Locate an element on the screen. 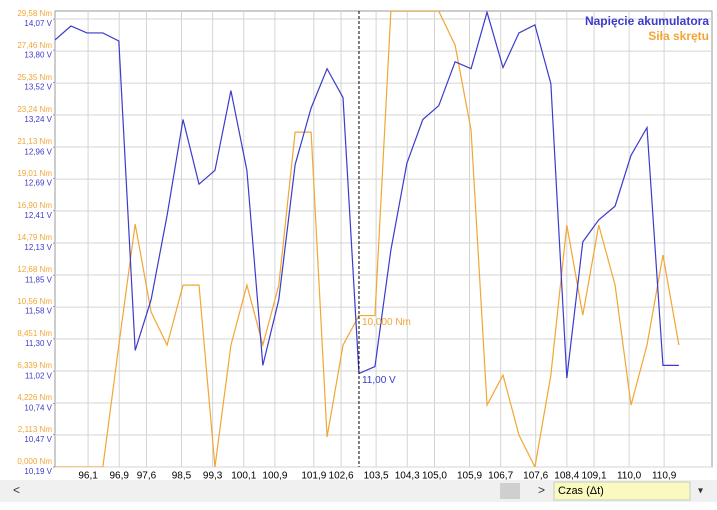 This screenshot has width=717, height=510. y-tick-label: 25,35 Nm is located at coordinates (34, 77).